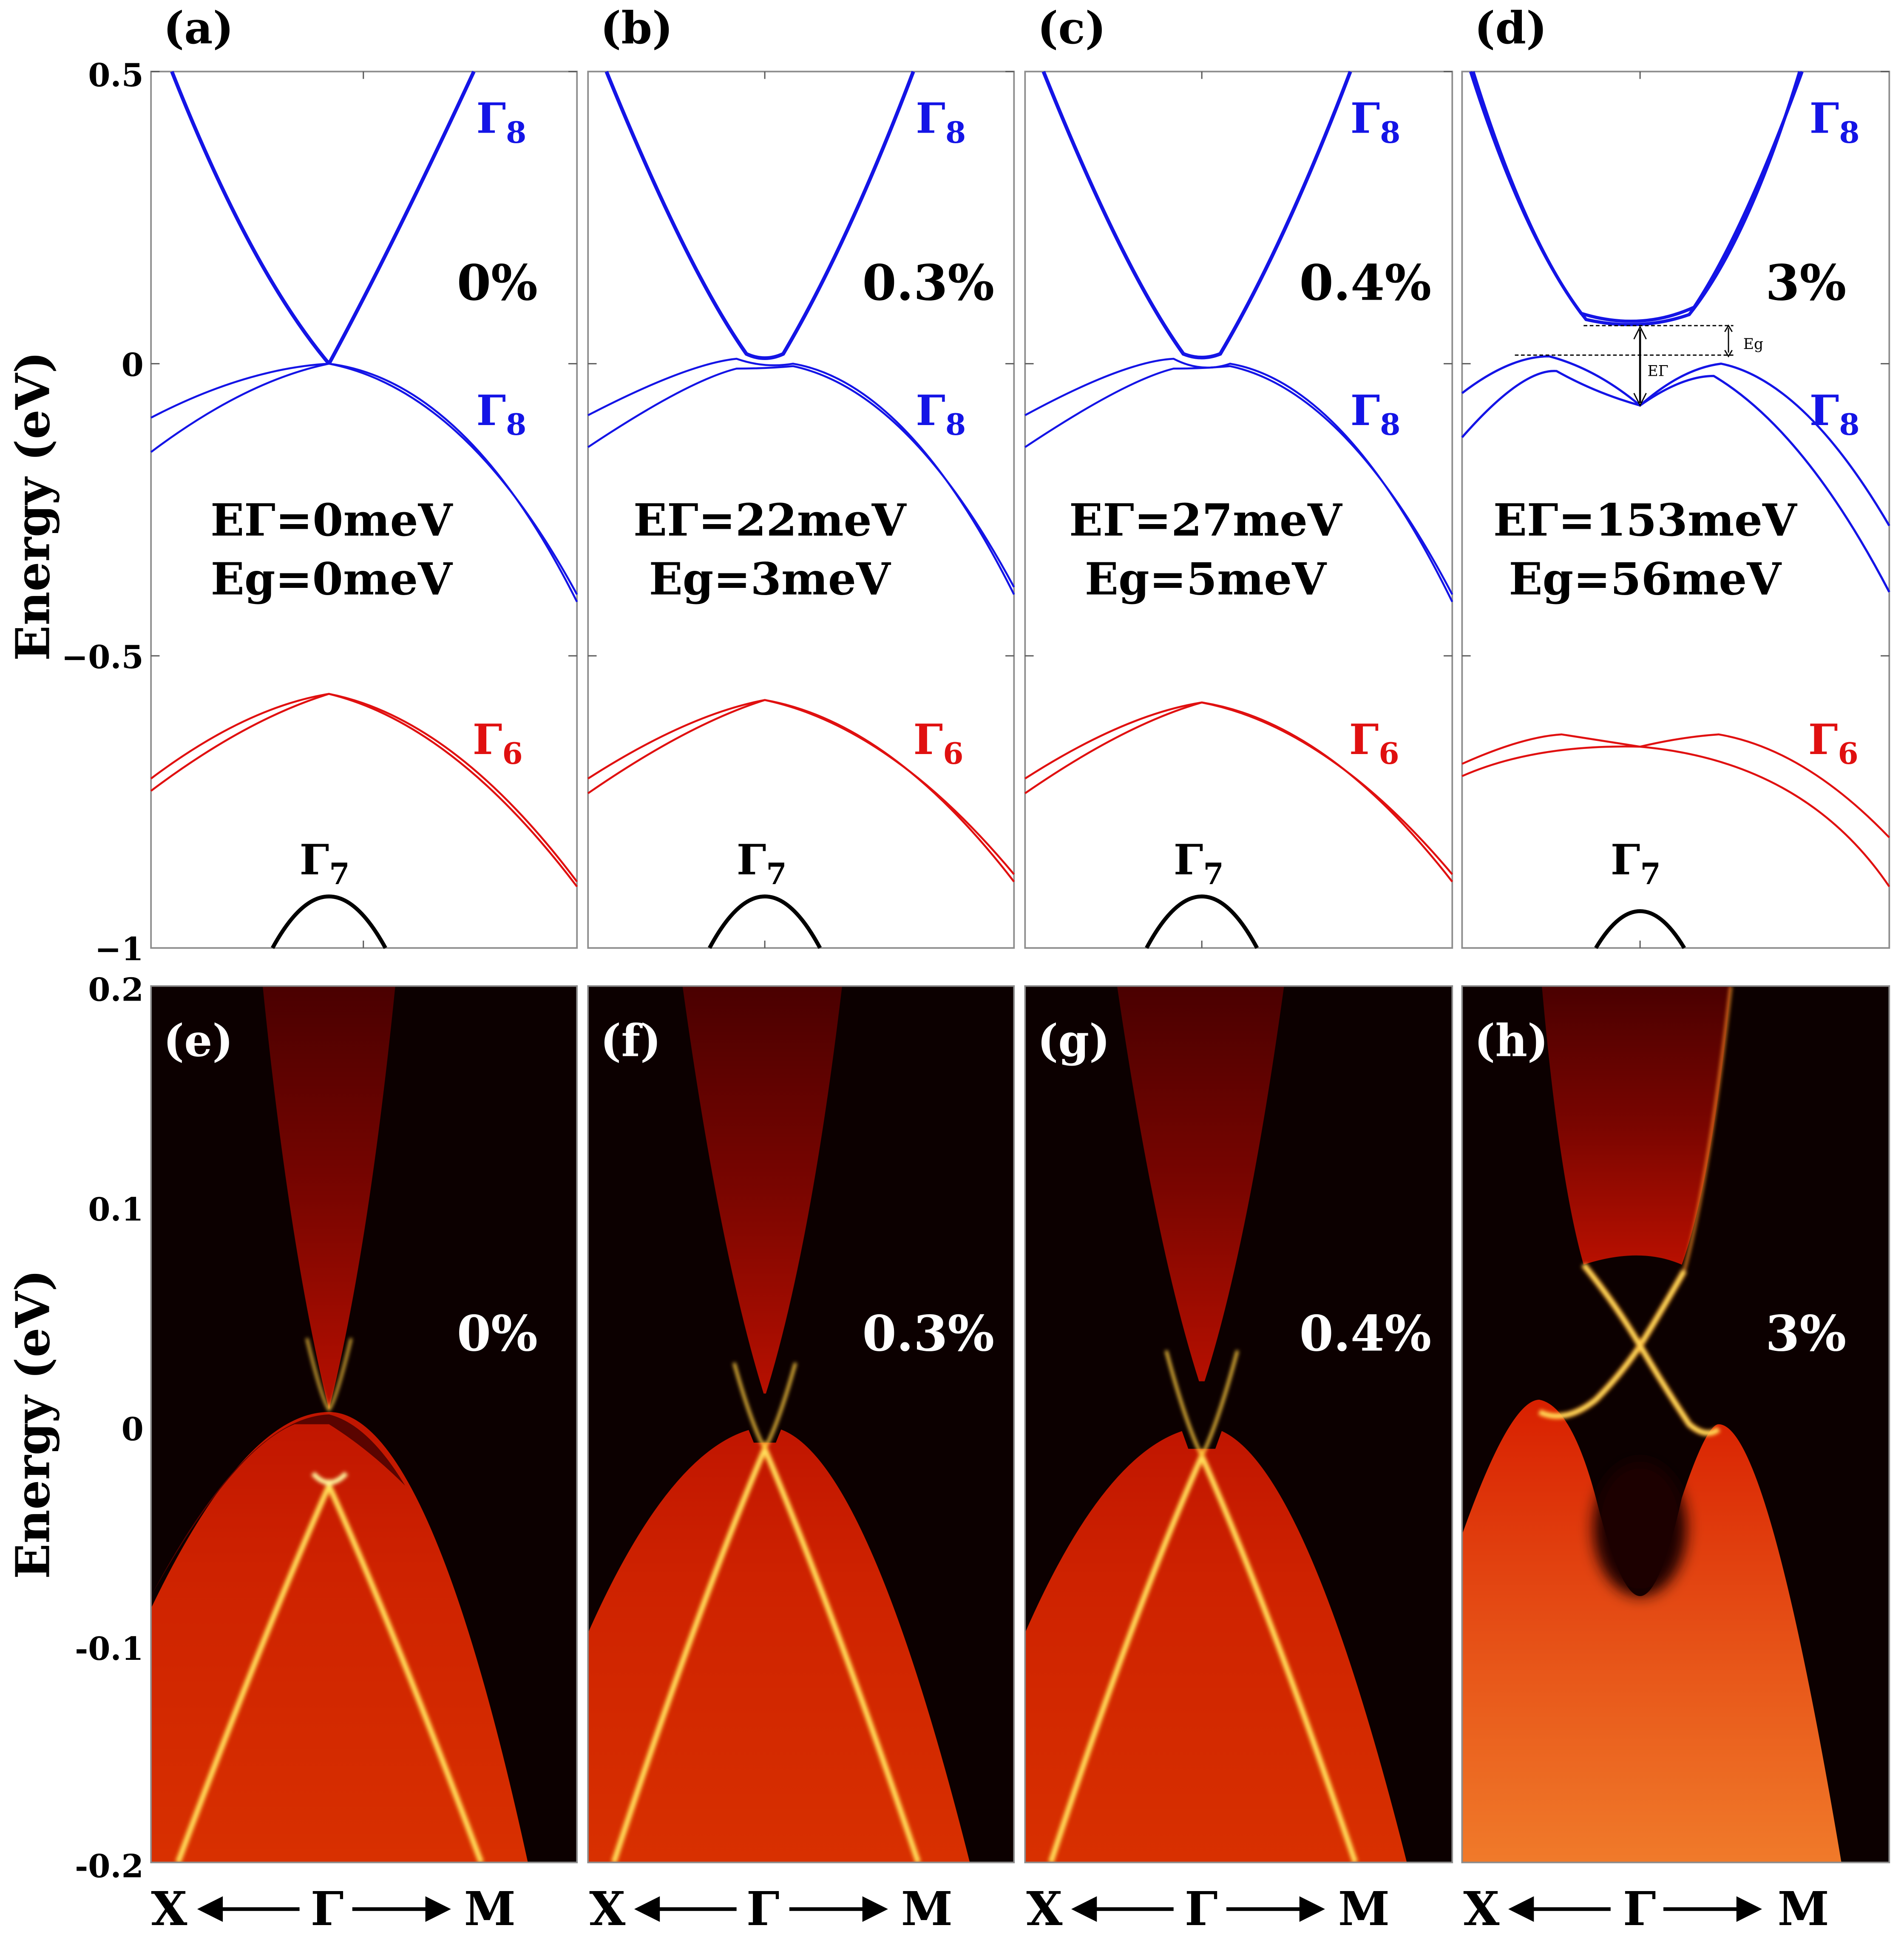  I want to click on panel-label-b: (b), so click(636, 28).